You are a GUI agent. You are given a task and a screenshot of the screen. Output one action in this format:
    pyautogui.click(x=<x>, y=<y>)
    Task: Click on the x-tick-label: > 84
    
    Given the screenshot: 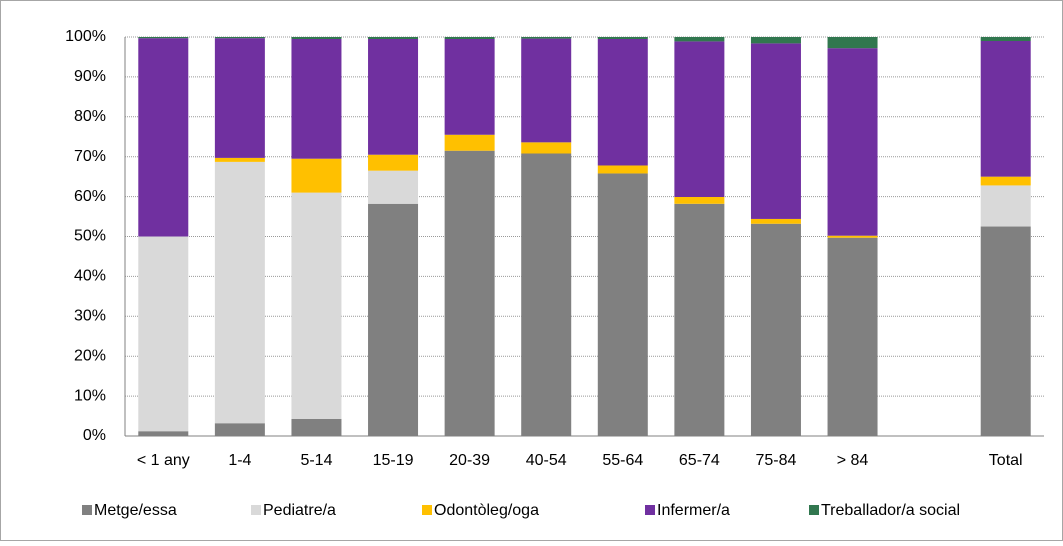 What is the action you would take?
    pyautogui.click(x=853, y=460)
    